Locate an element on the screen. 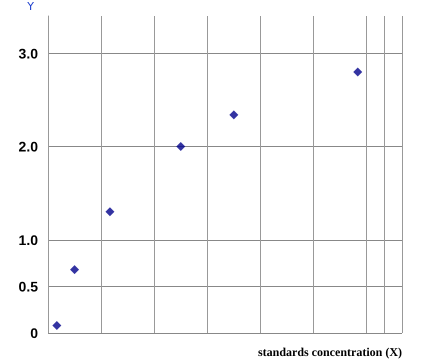 Image resolution: width=424 pixels, height=364 pixels. x-axis-title: standards concentration (X) is located at coordinates (330, 352).